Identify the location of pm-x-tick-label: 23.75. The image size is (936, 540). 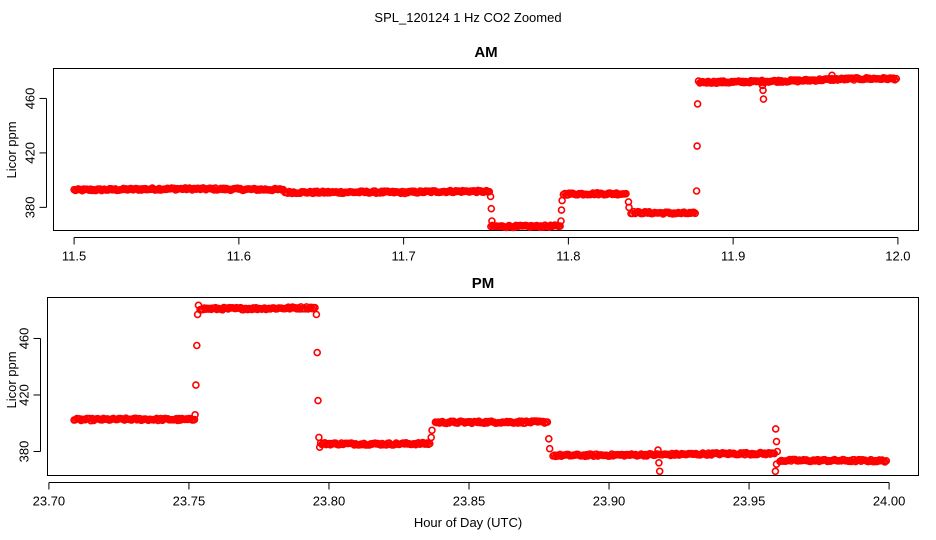
(189, 501).